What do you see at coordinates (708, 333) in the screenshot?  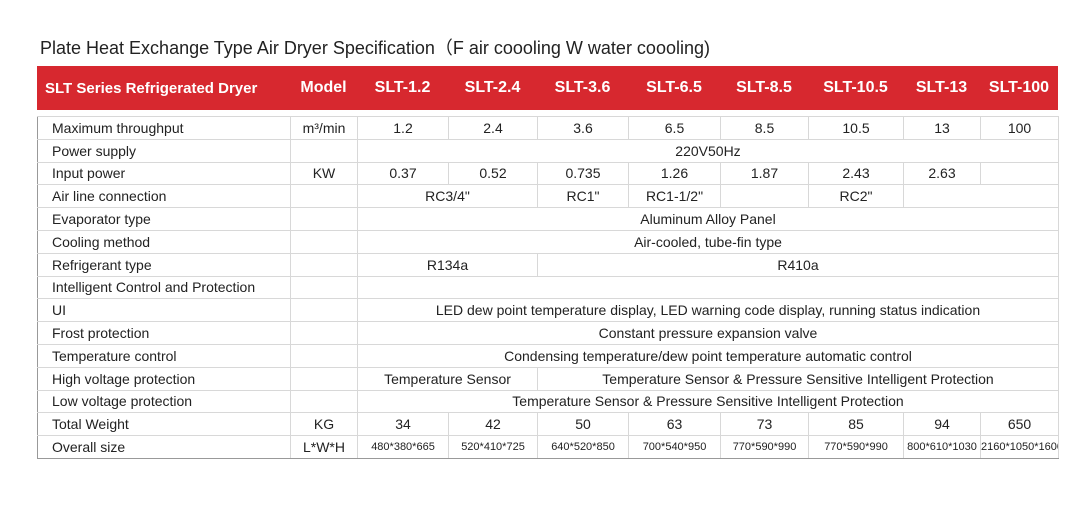 I see `spec-value: Constant pressure expansion valve` at bounding box center [708, 333].